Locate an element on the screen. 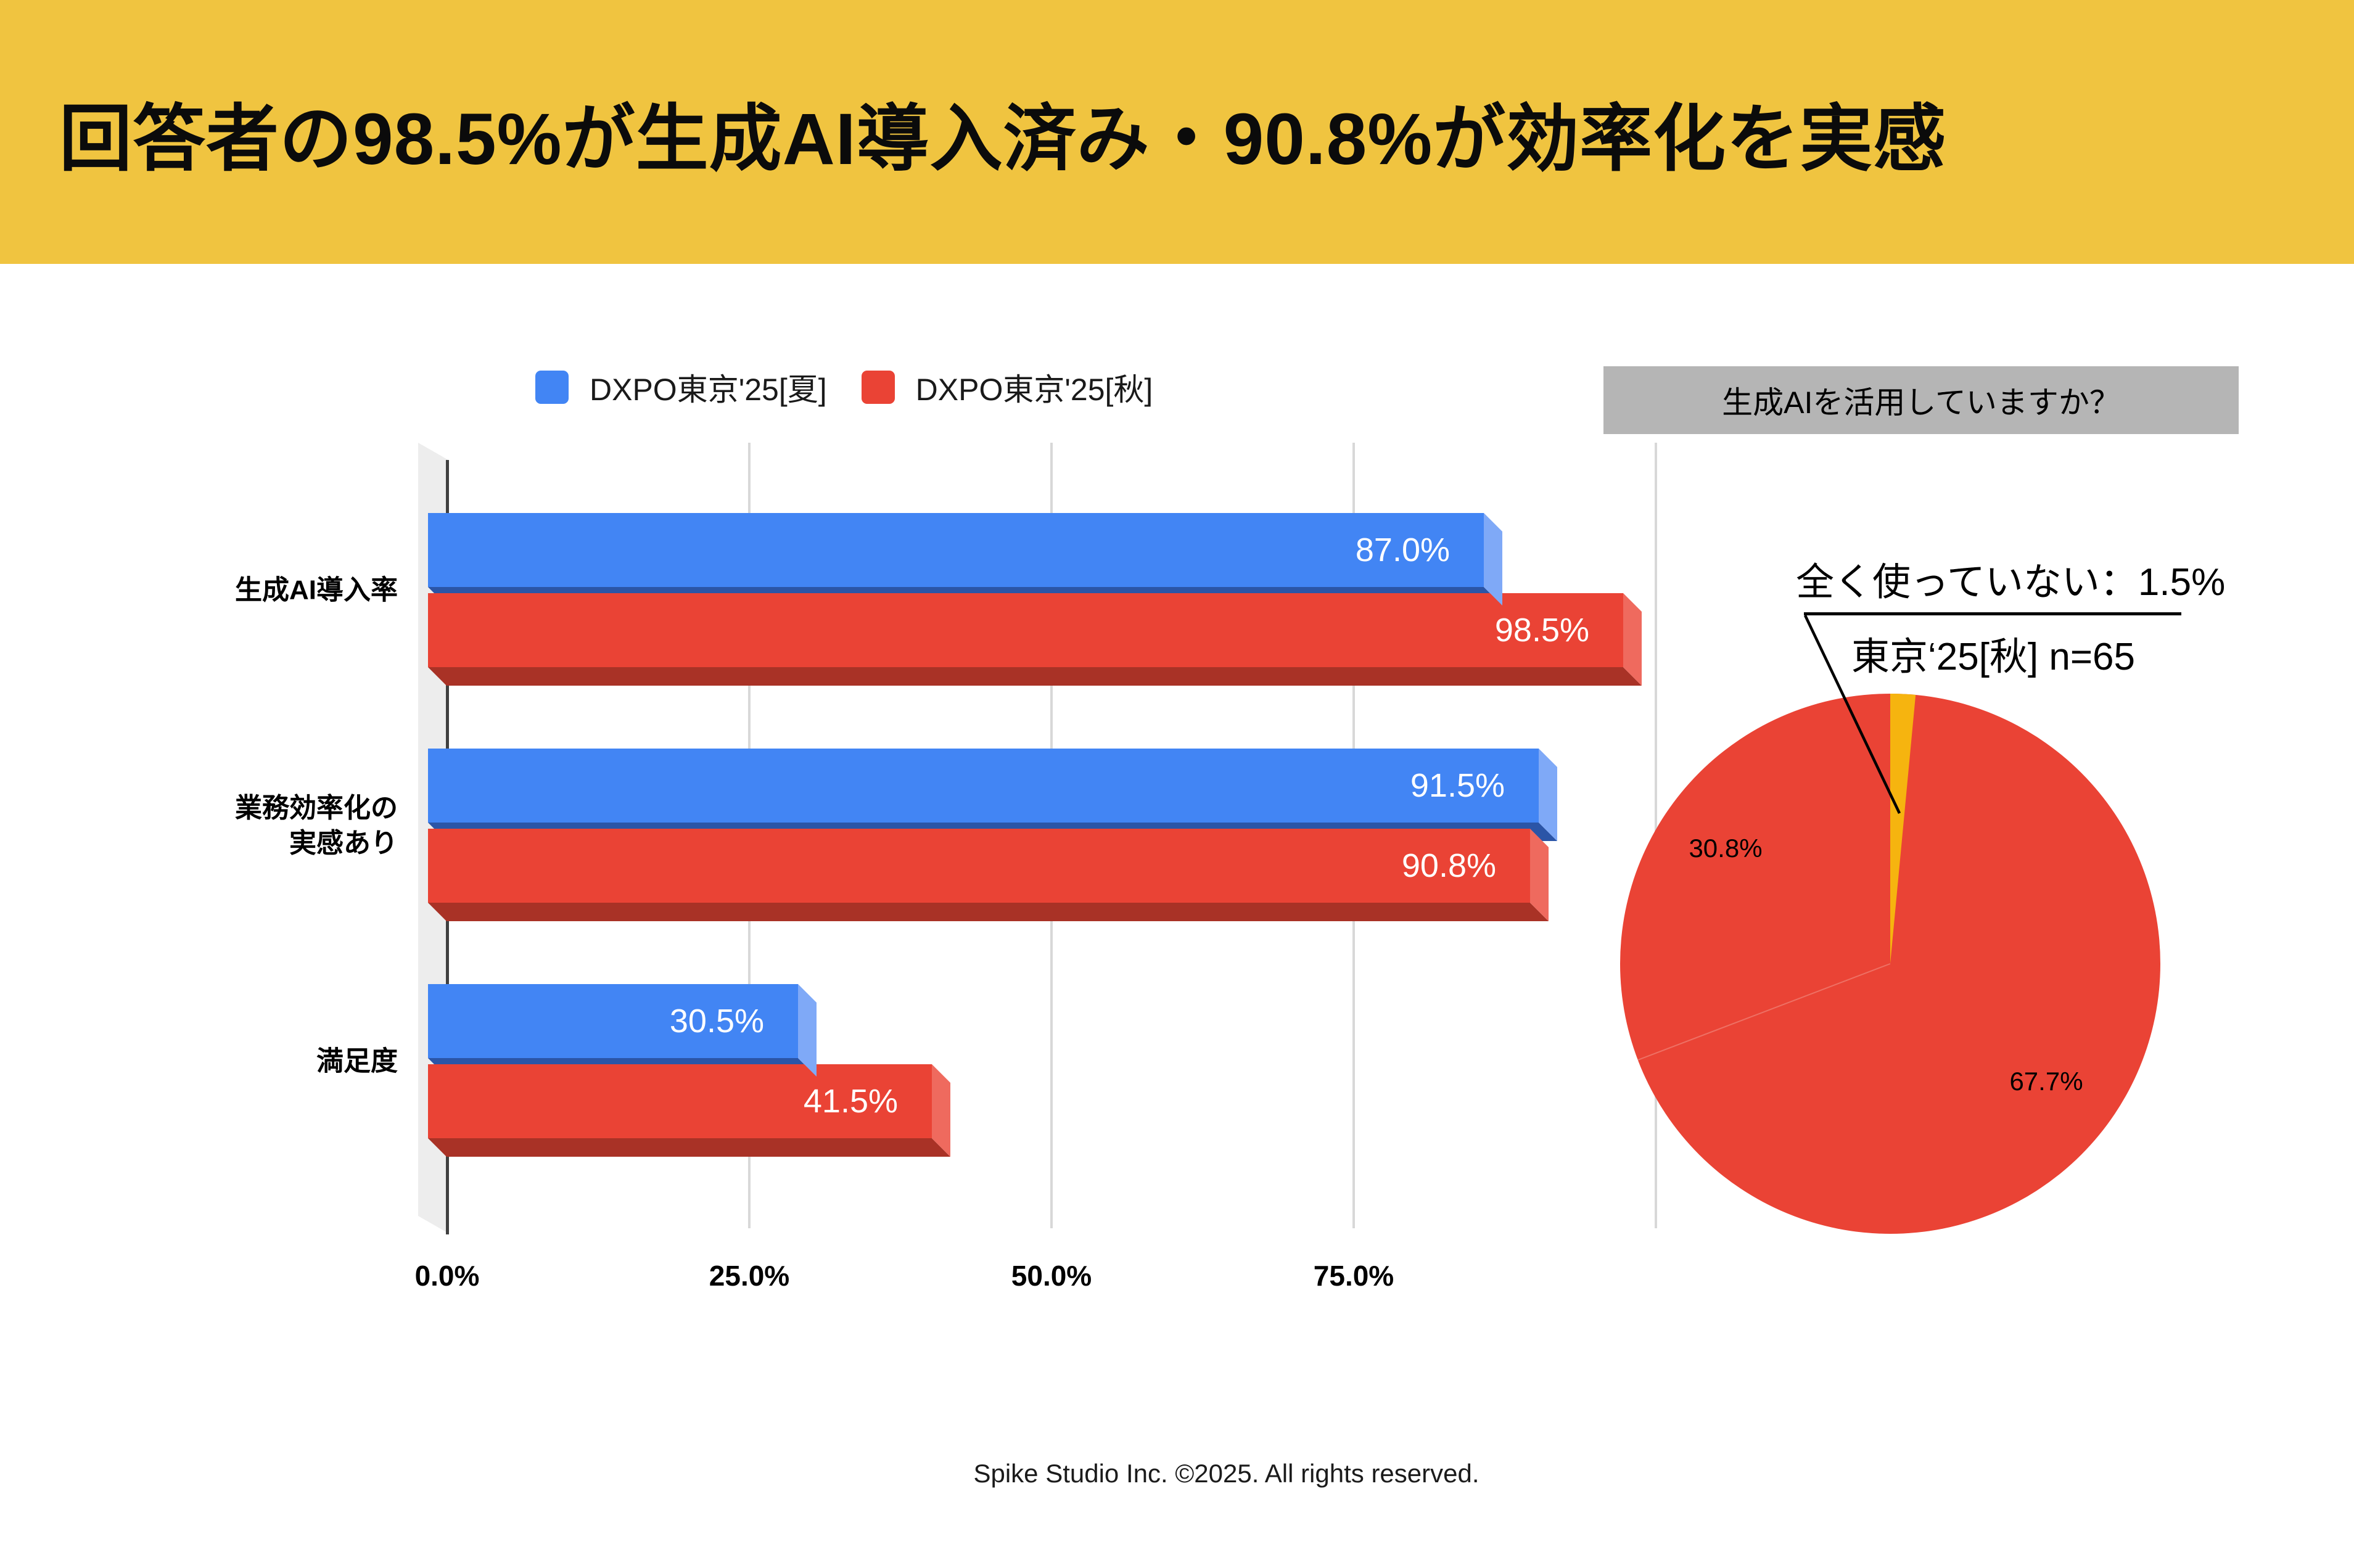  bar-value-label: 91.5% is located at coordinates (1457, 785).